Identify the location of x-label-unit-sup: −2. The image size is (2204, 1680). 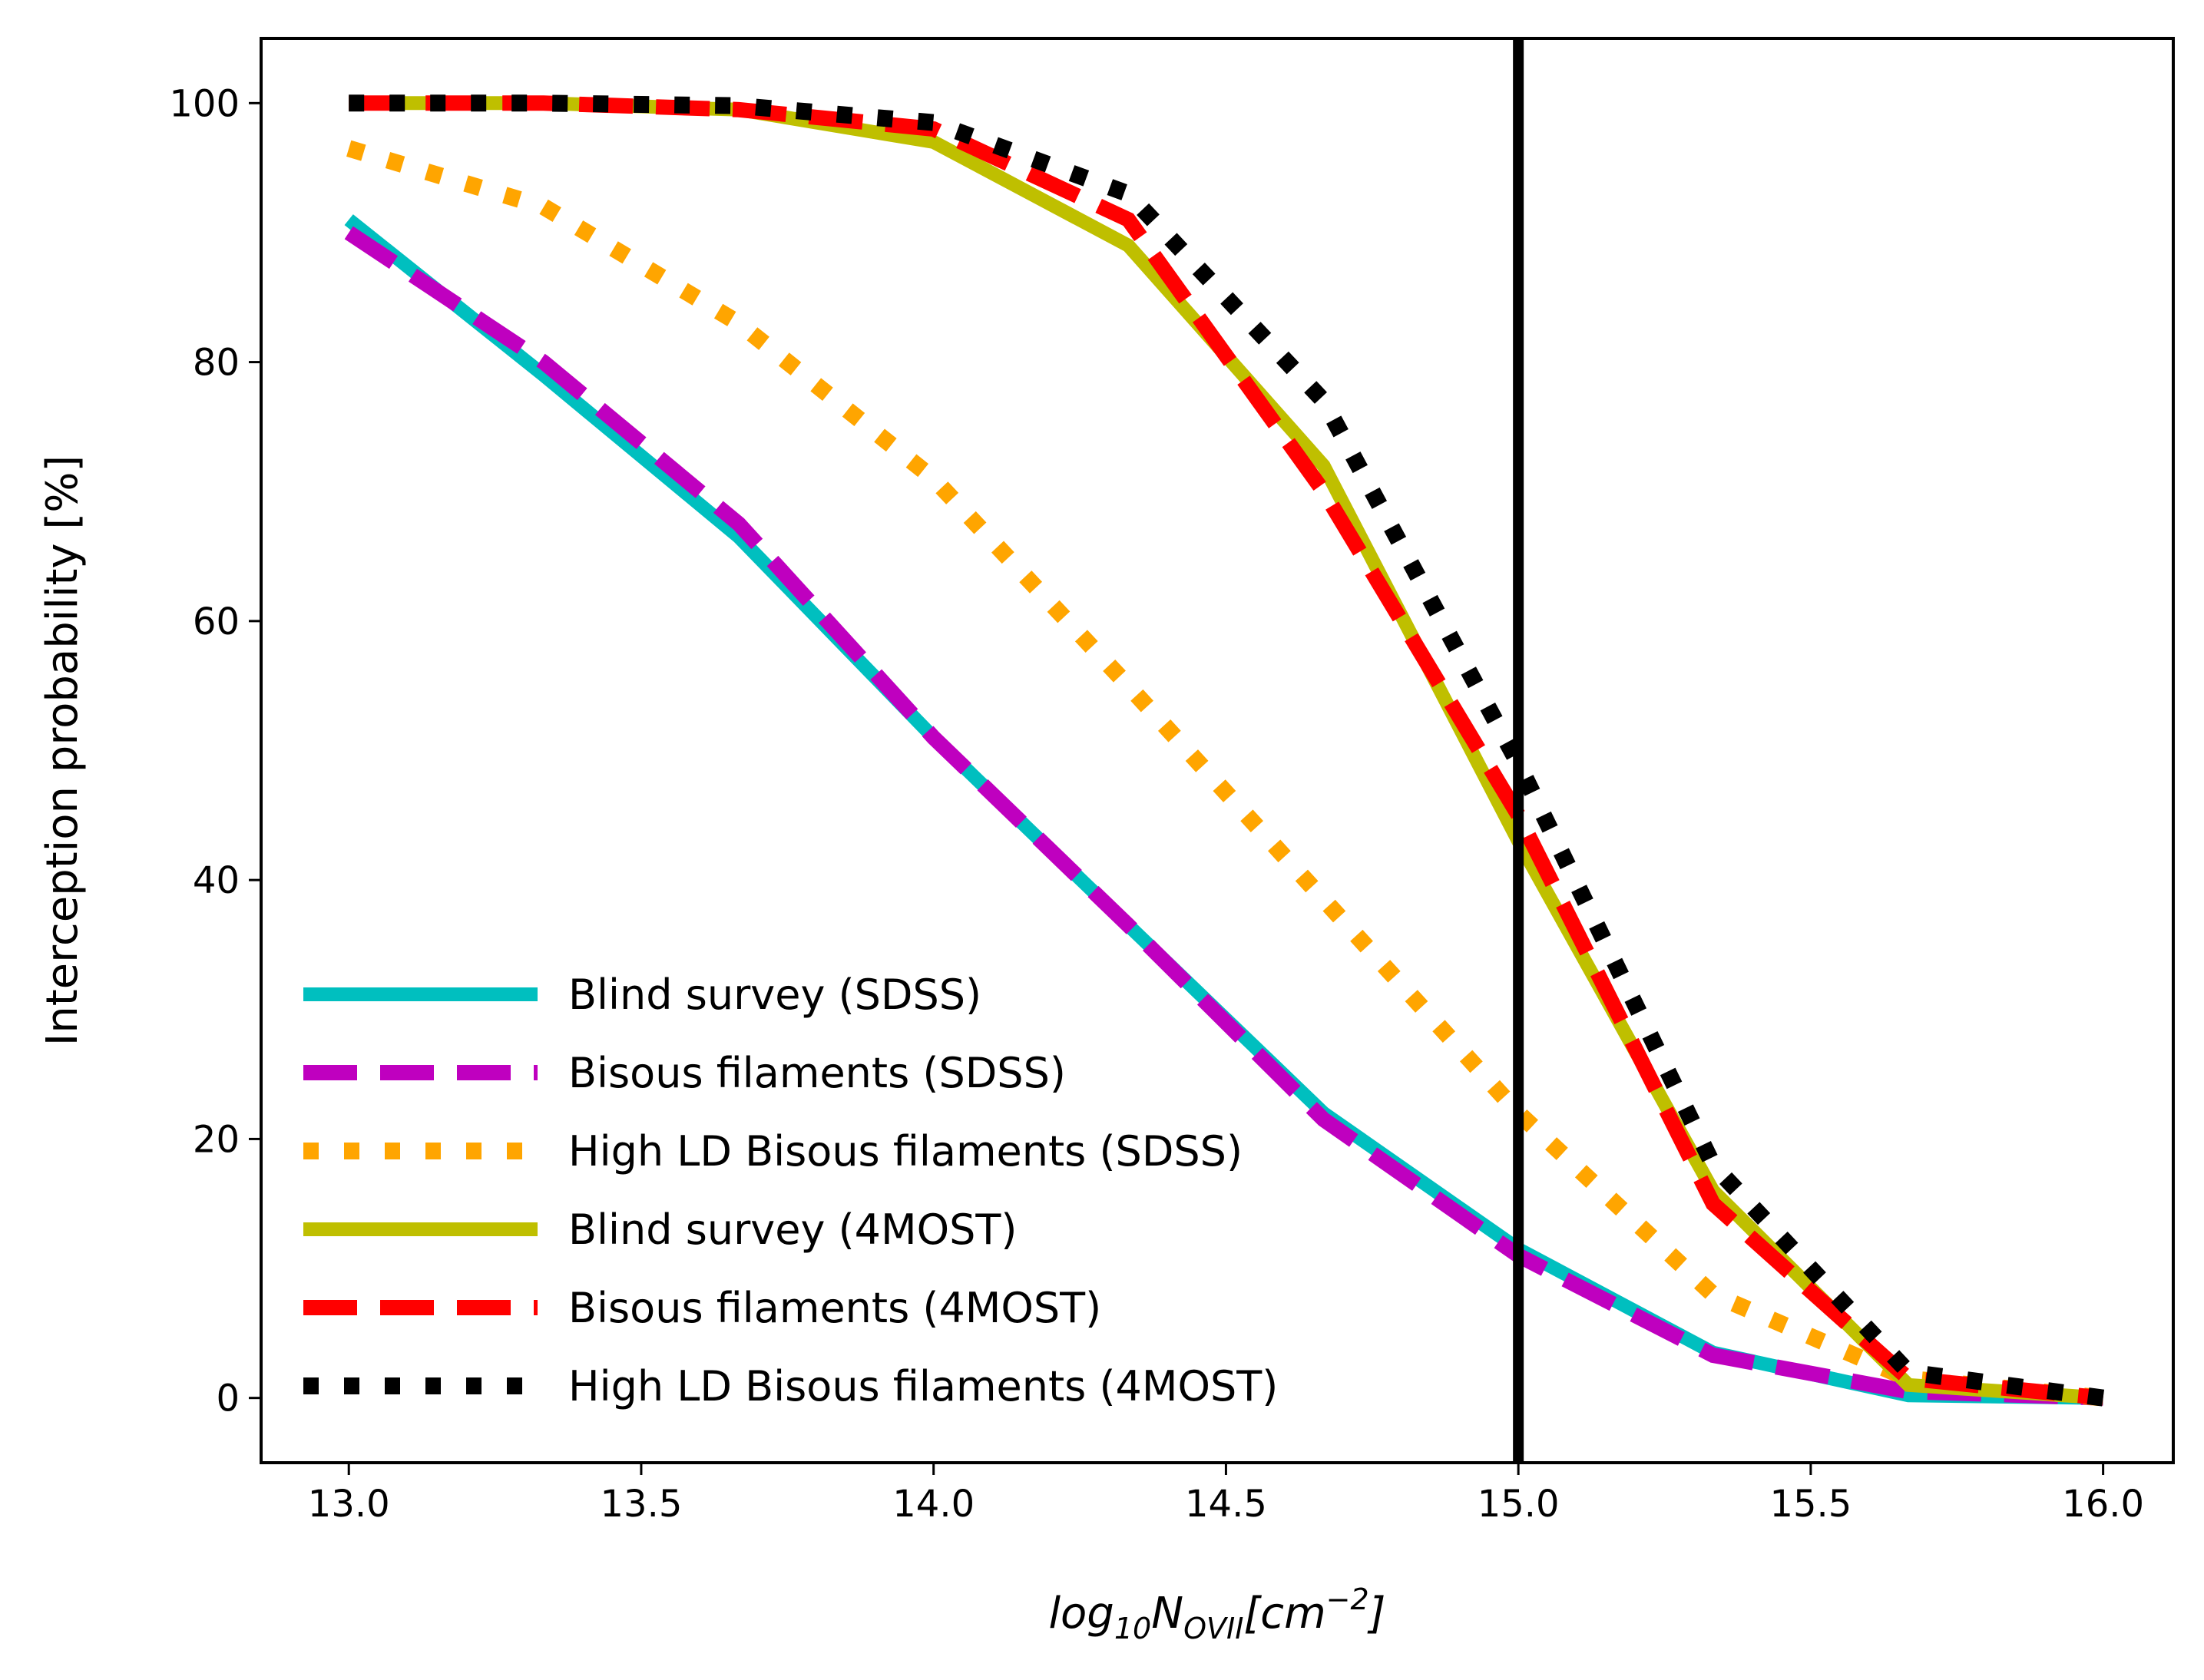
(1347, 1599).